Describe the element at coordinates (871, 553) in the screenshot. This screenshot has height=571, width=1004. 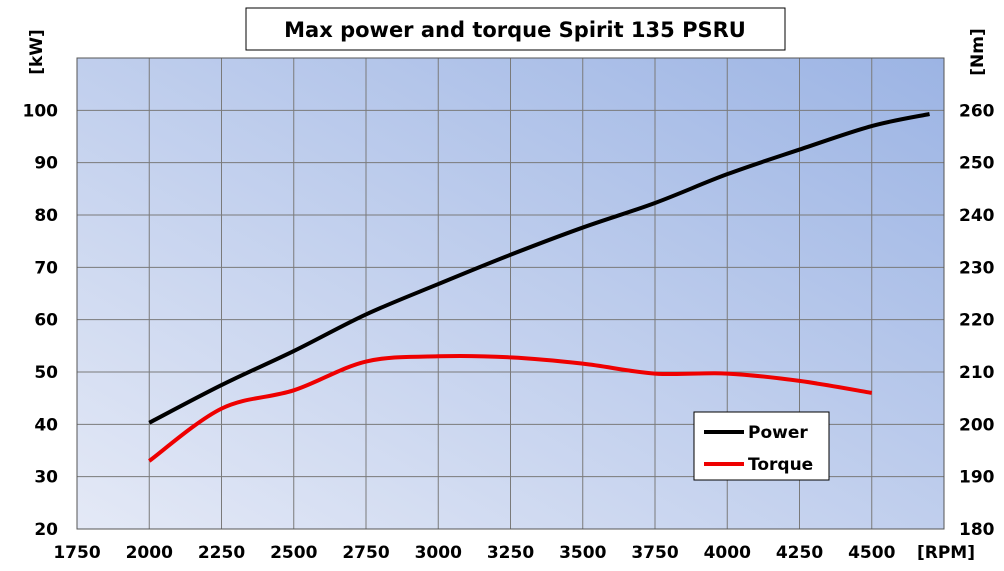
I see `x-tick-label: 4500` at that location.